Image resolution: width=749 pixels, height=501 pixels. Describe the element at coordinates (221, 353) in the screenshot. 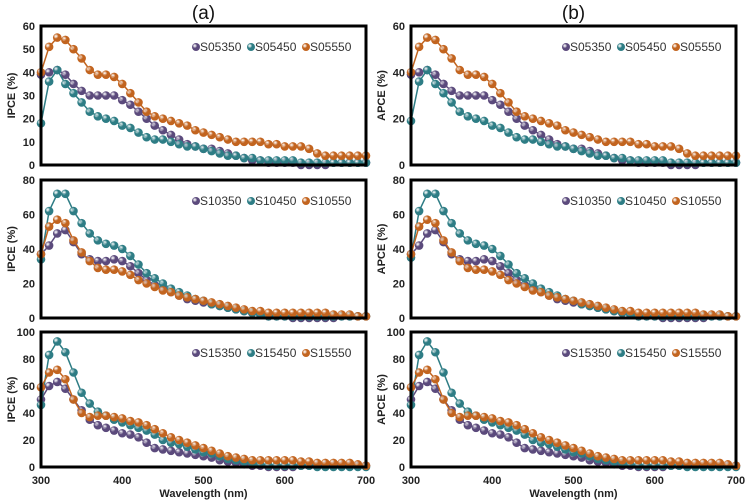

I see `legend-label: S15350` at that location.